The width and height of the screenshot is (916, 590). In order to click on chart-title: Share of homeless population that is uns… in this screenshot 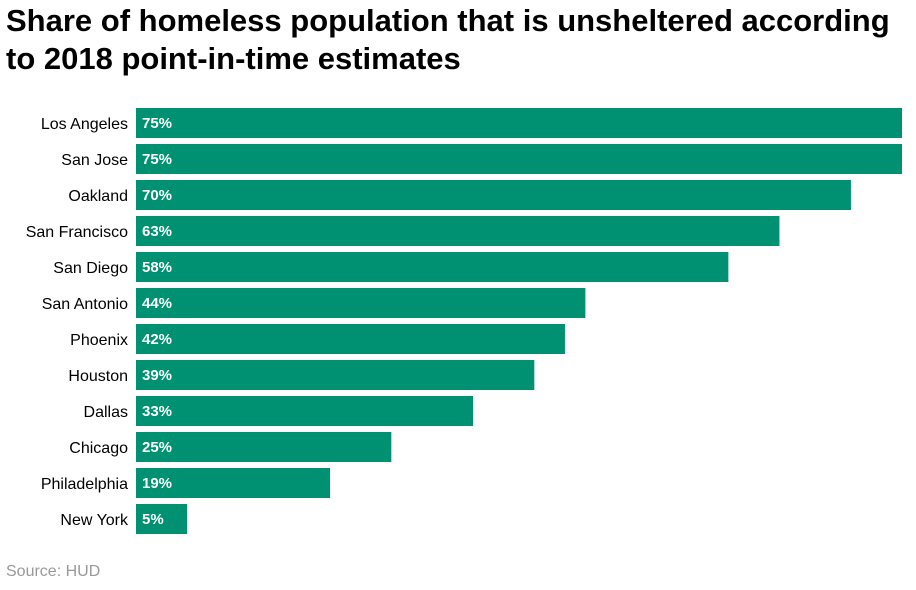, I will do `click(448, 39)`.